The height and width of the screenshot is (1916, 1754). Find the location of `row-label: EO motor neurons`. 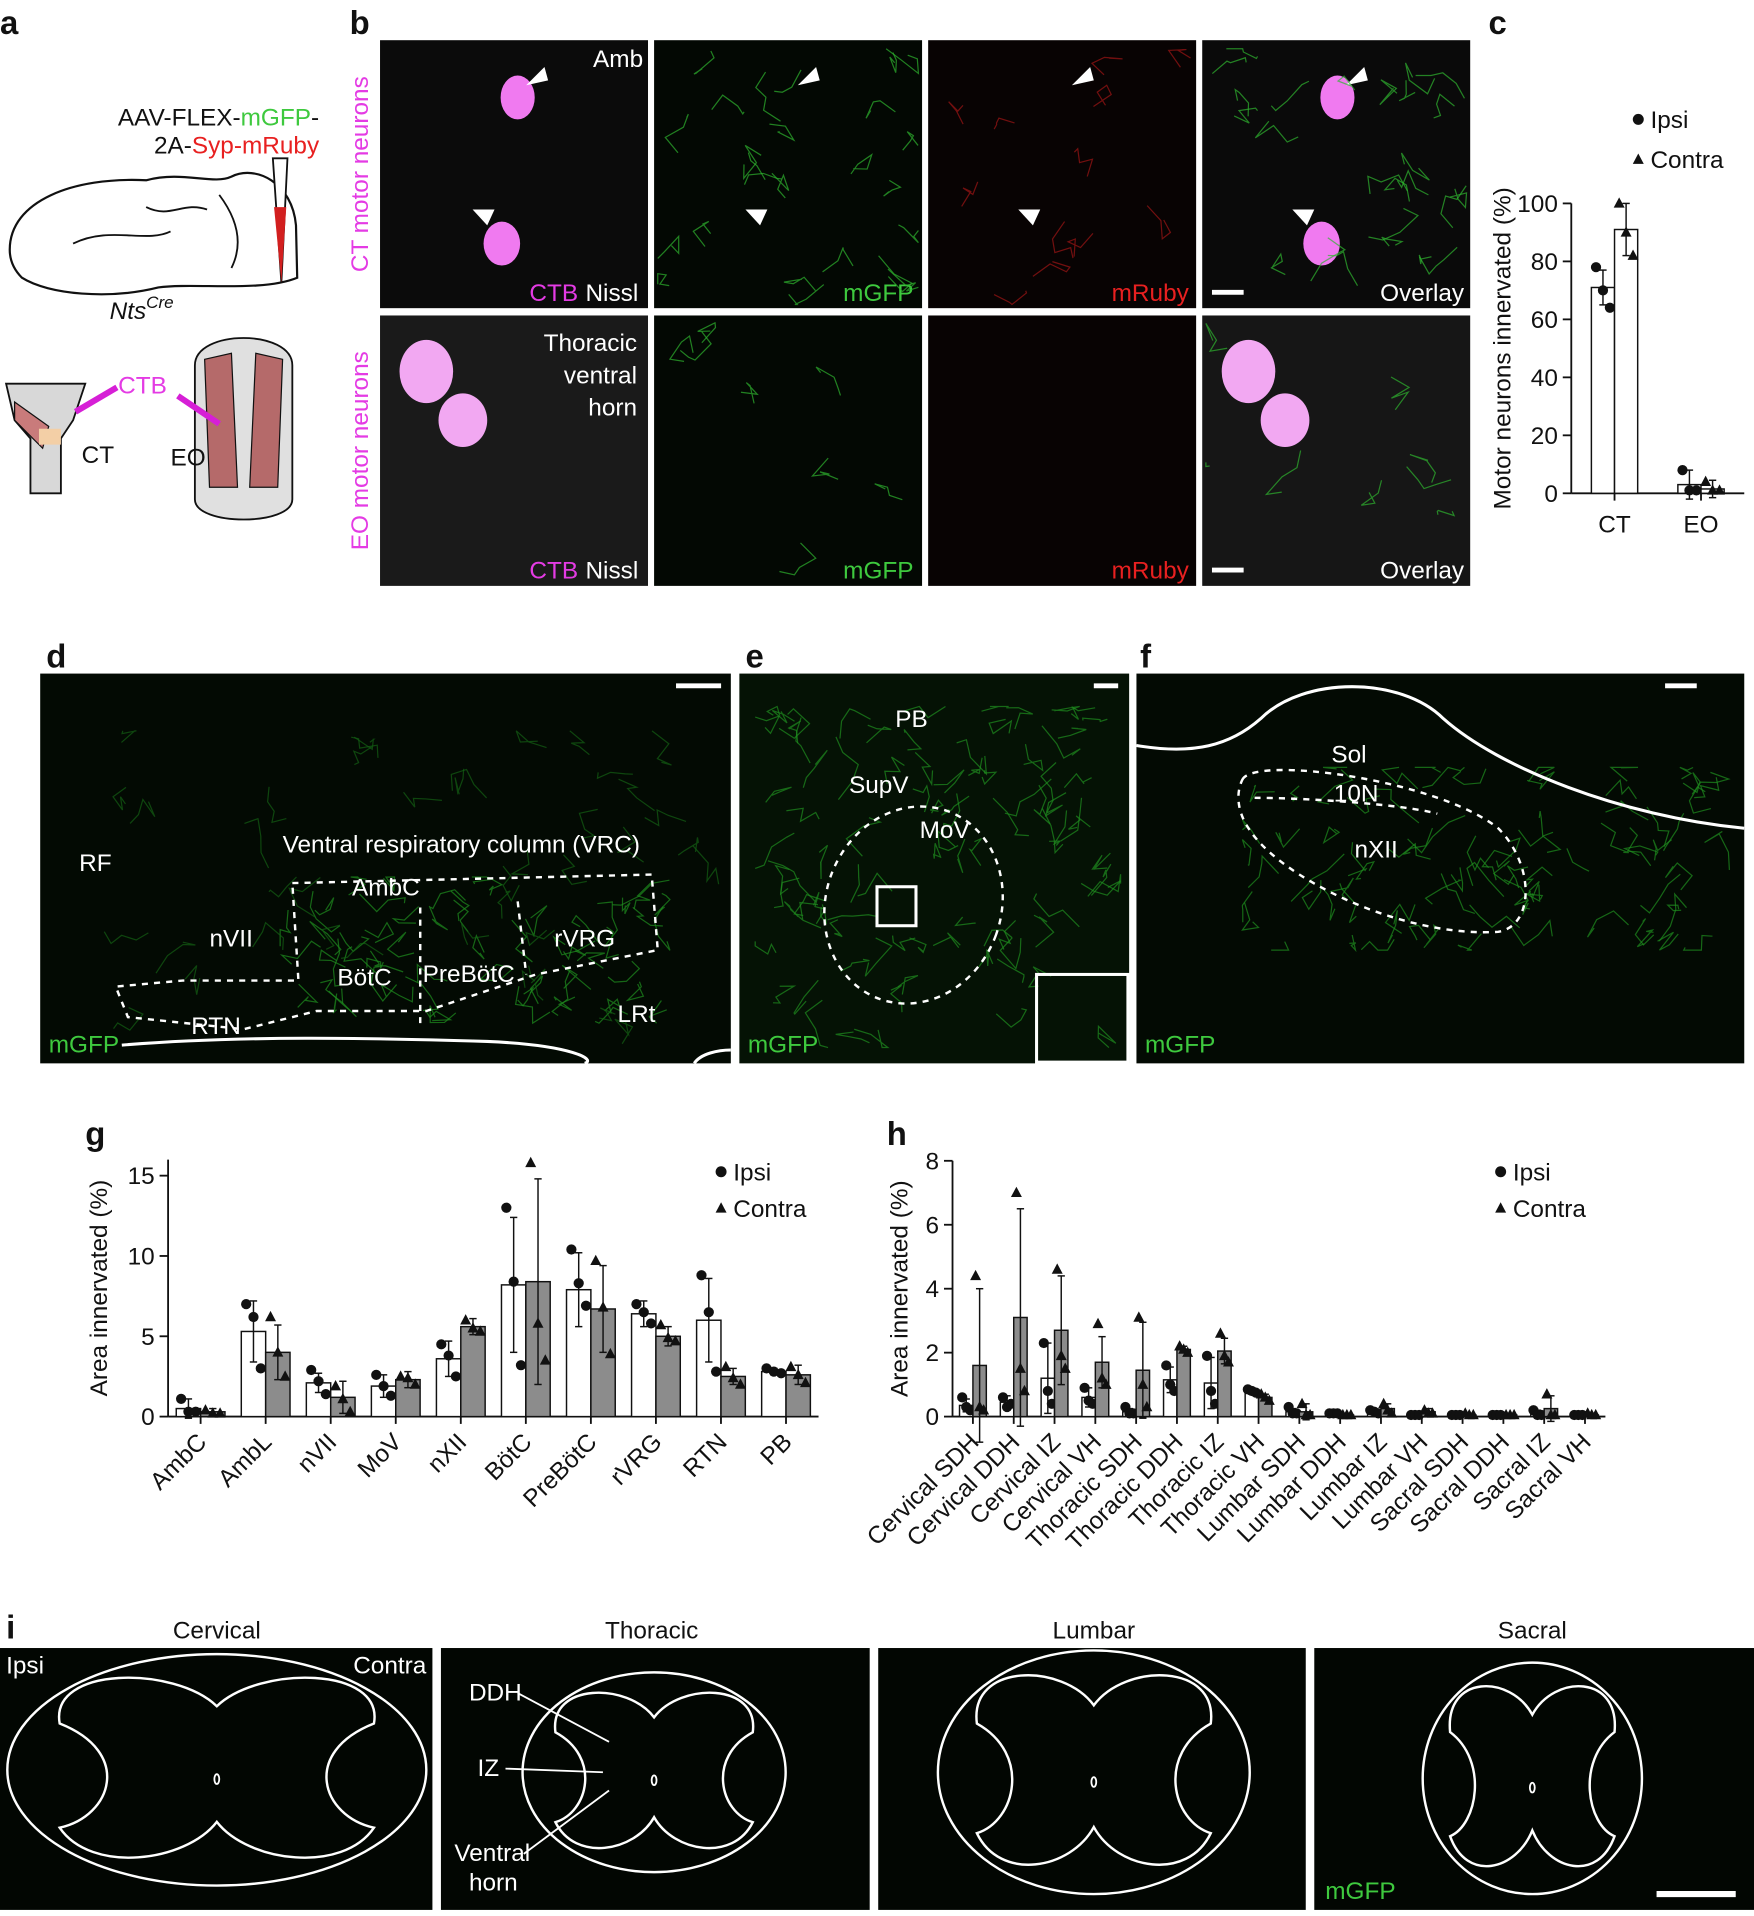

row-label: EO motor neurons is located at coordinates (360, 450).